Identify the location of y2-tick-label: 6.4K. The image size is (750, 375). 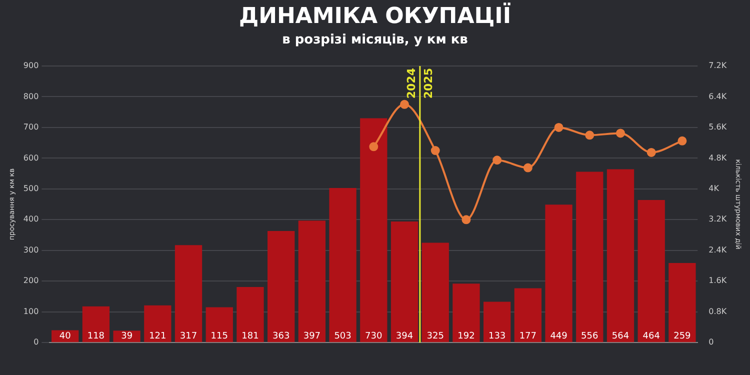
(718, 96).